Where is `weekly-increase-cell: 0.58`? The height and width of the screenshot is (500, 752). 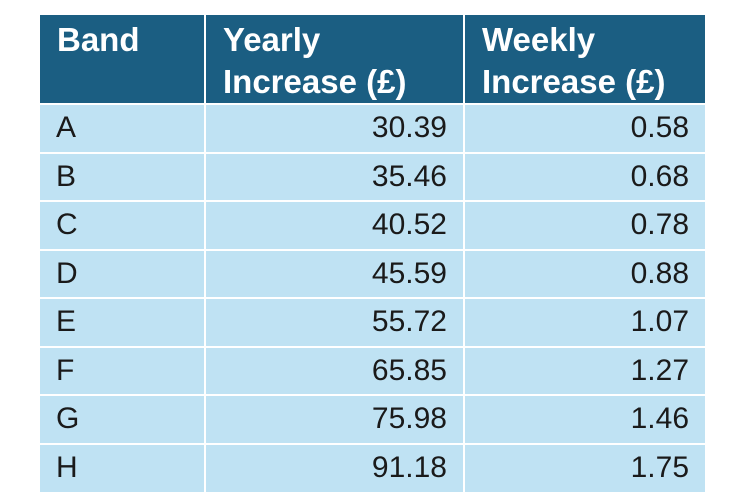 weekly-increase-cell: 0.58 is located at coordinates (584, 128).